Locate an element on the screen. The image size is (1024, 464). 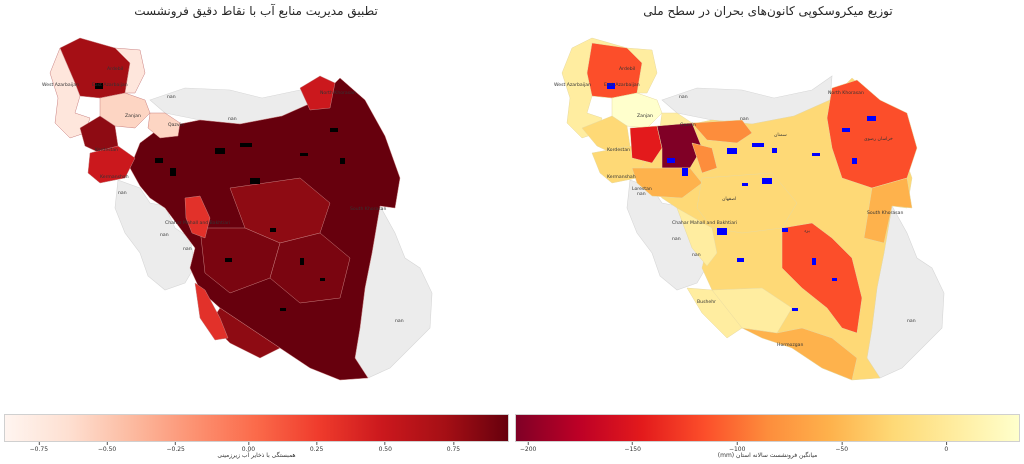
svg-text: خراسان رضوی is located at coordinates (878, 139).